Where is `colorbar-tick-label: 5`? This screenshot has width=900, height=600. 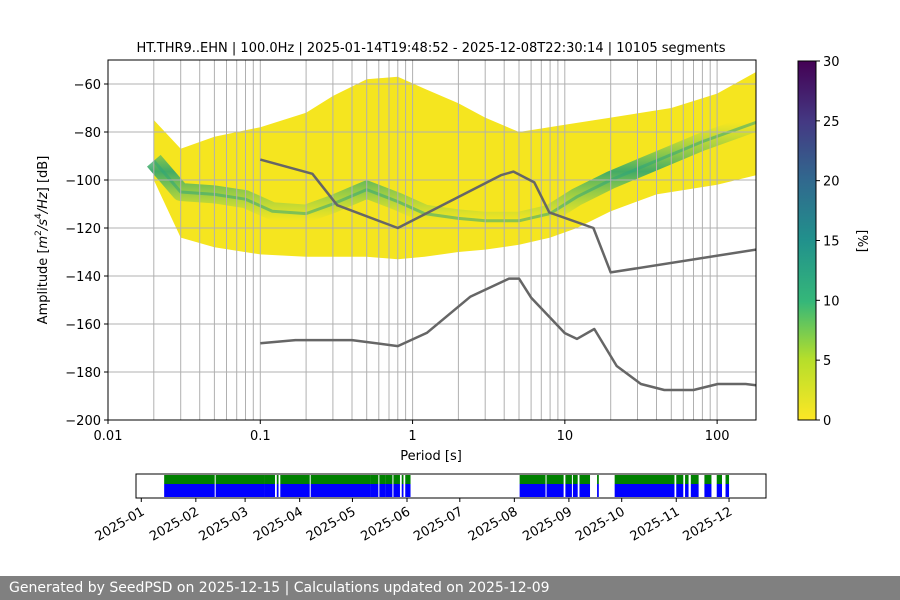 colorbar-tick-label: 5 is located at coordinates (827, 361).